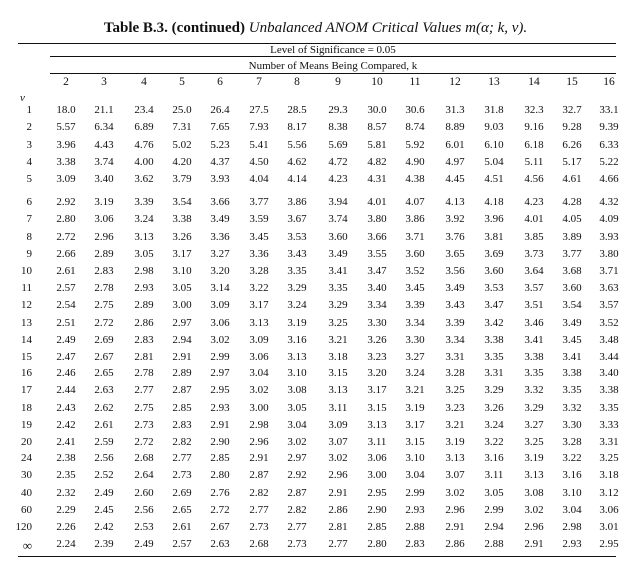  What do you see at coordinates (144, 442) in the screenshot?
I see `table-cell: 2.72` at bounding box center [144, 442].